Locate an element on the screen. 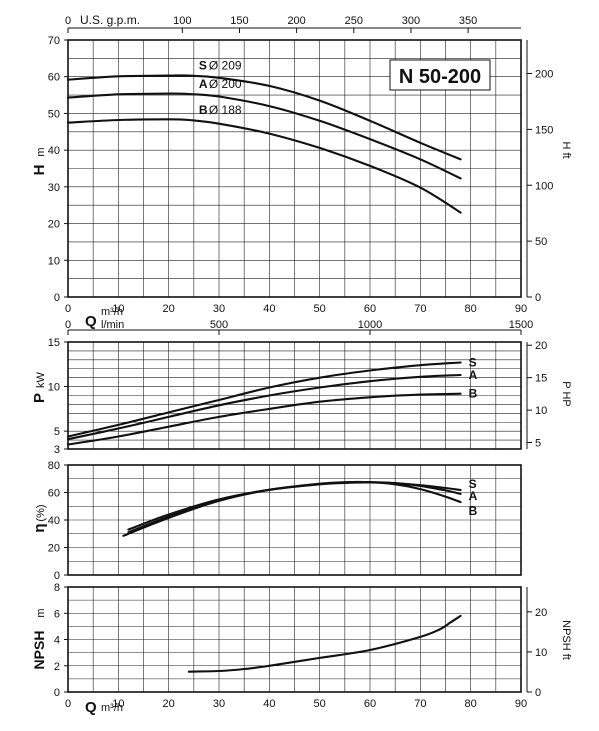 This screenshot has height=731, width=599. npsh-xtick: 50 is located at coordinates (320, 704).